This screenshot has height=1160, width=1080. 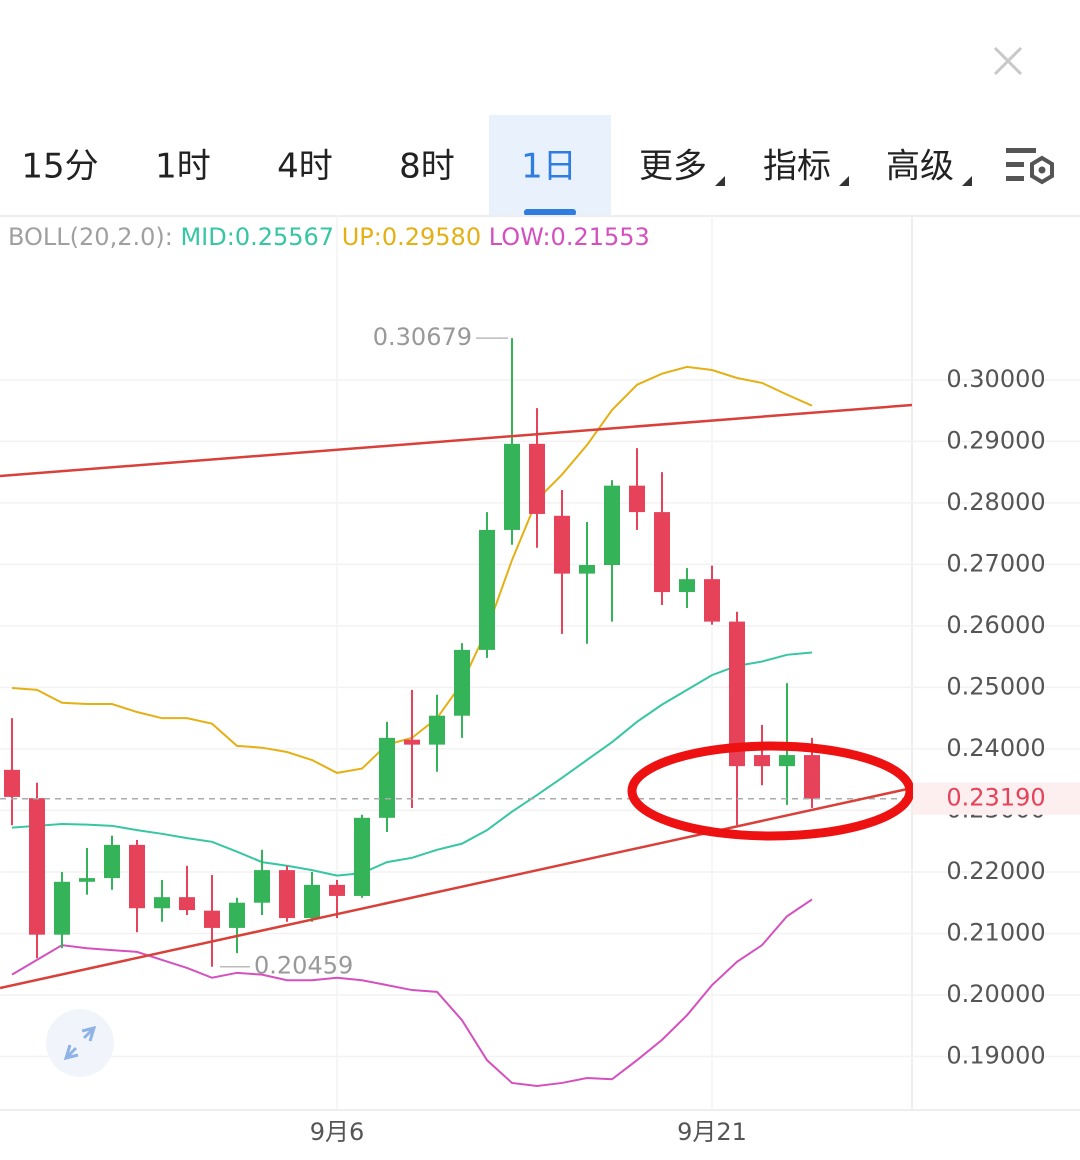 I want to click on min-label: 0.20459, so click(x=303, y=966).